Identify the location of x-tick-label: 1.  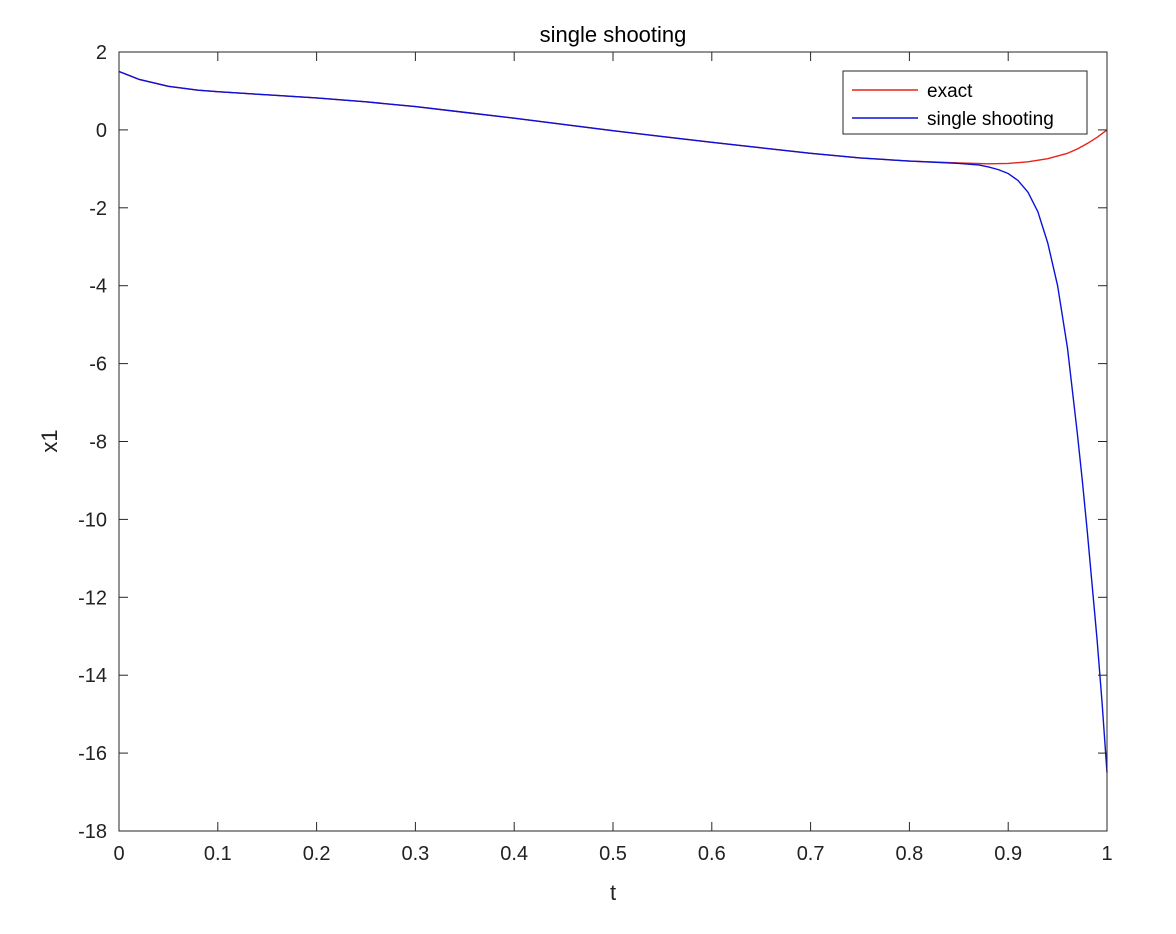
(1106, 854).